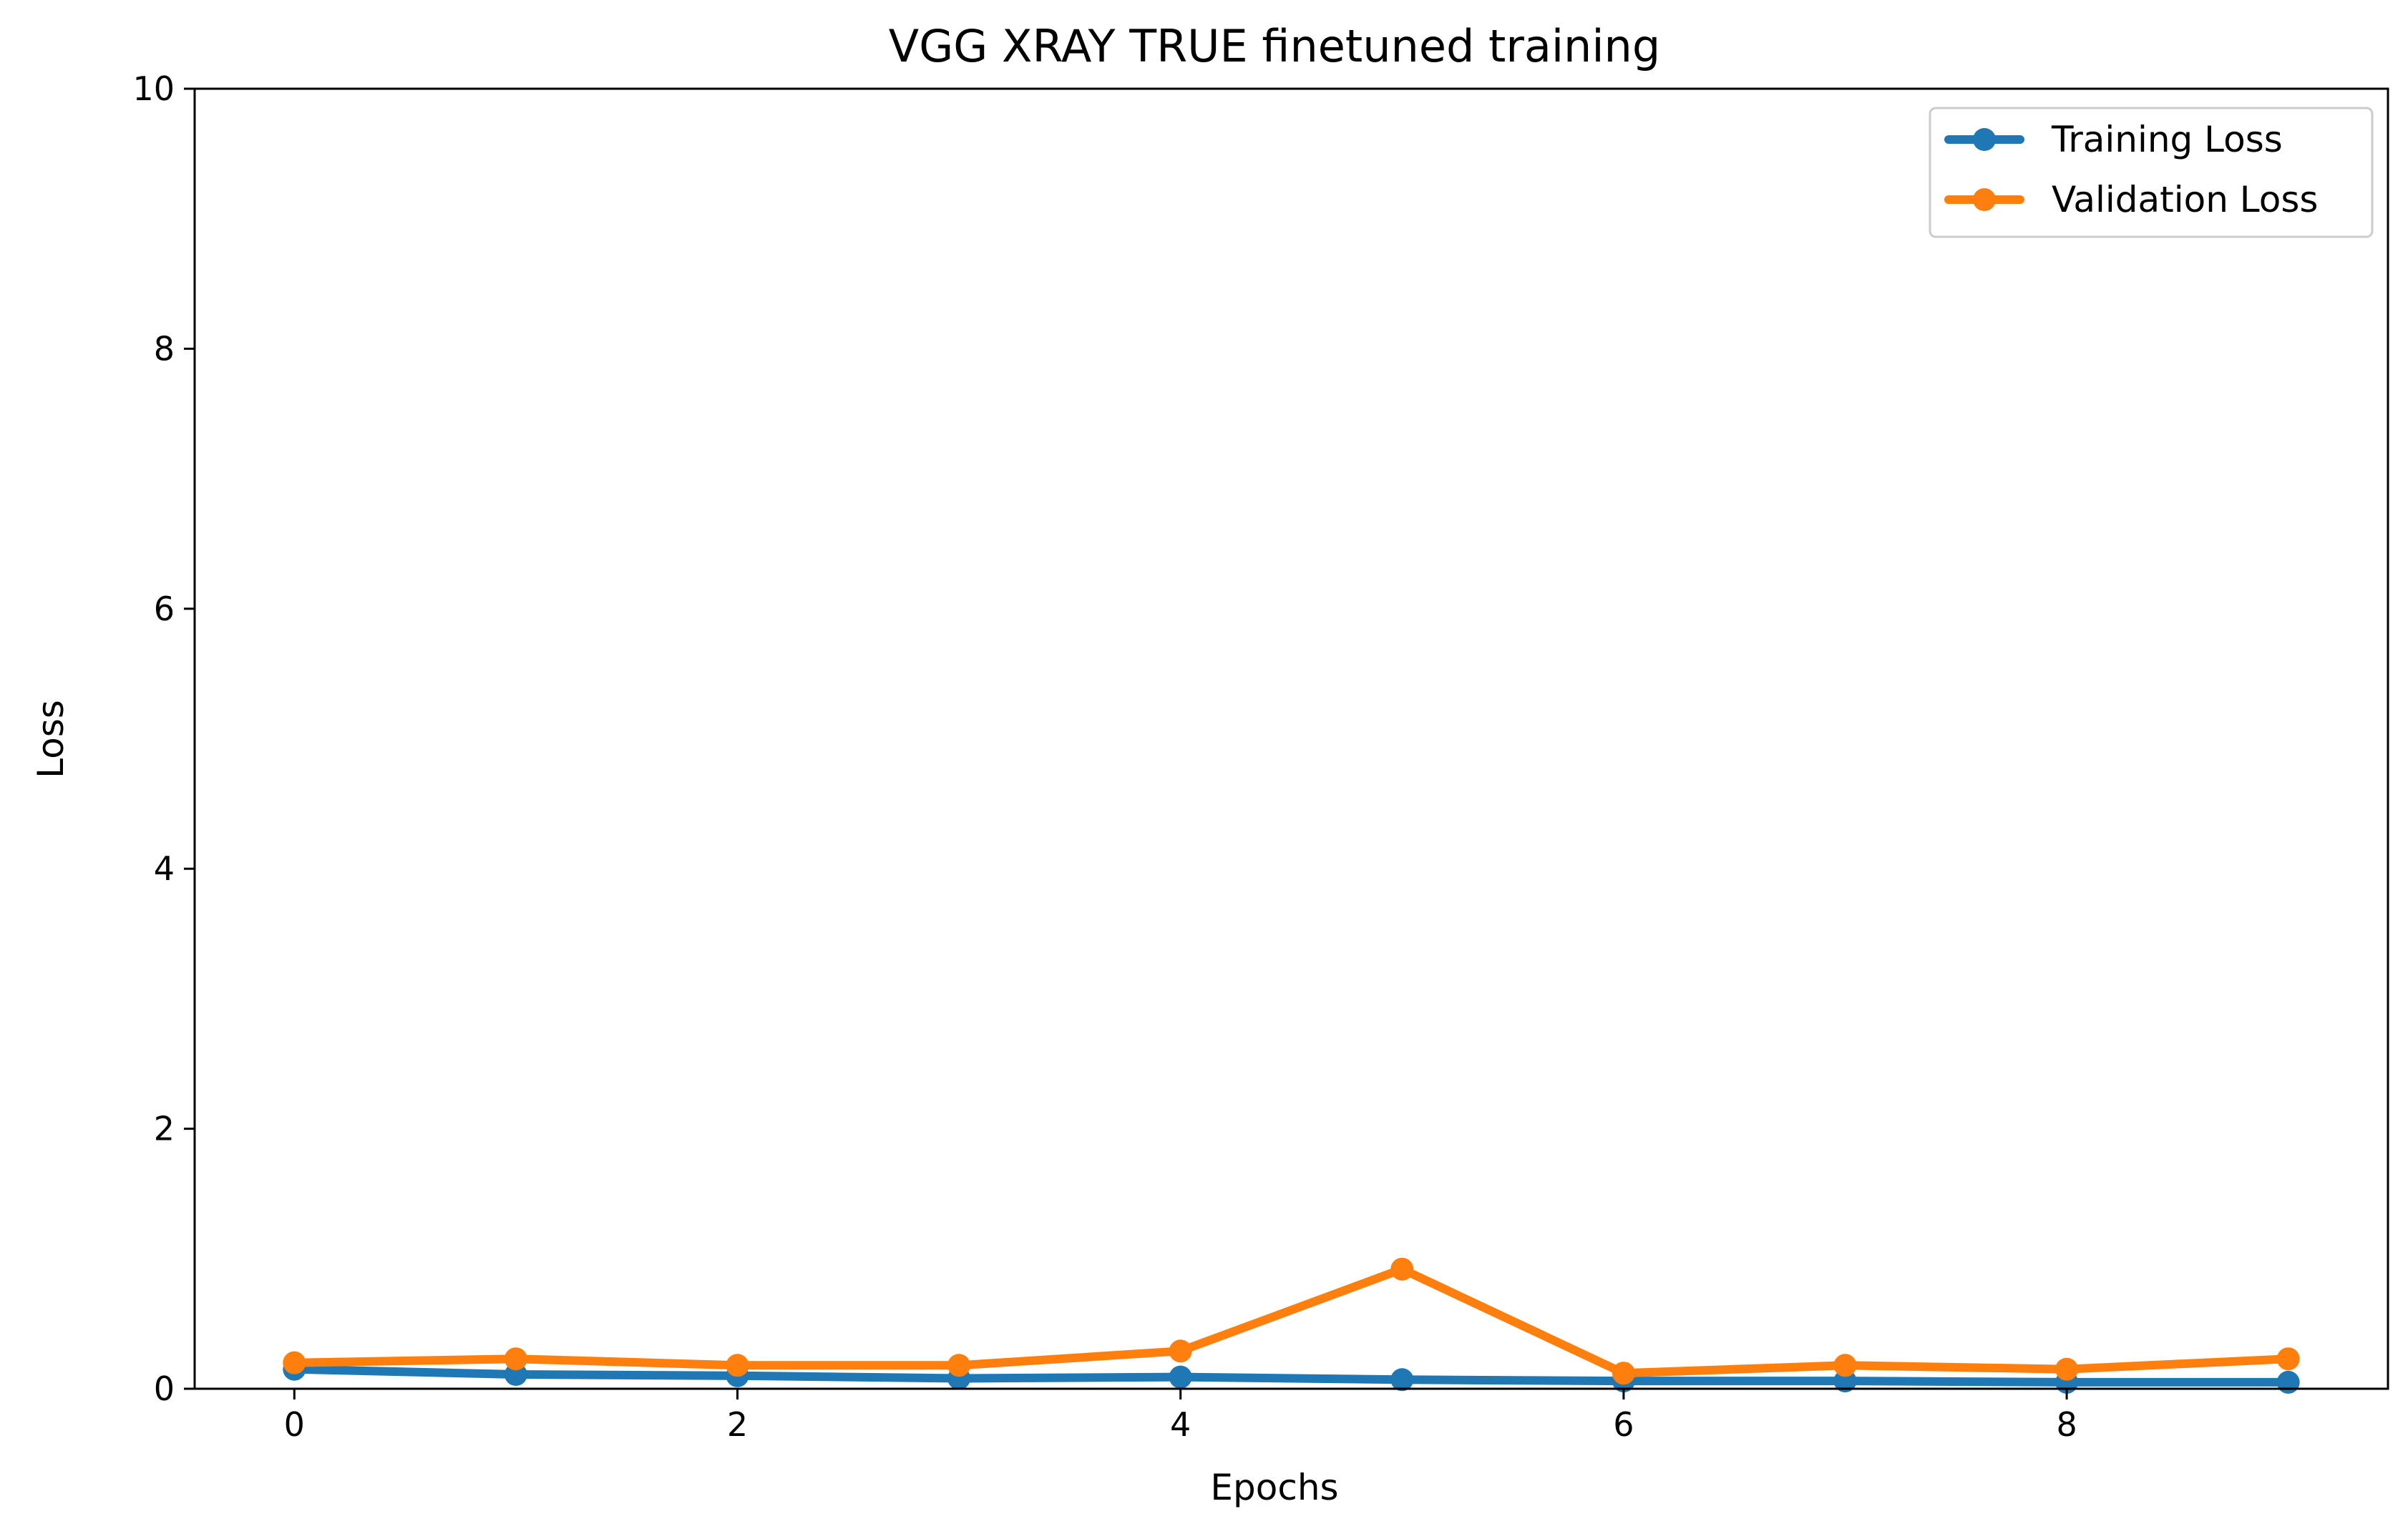 Image resolution: width=2408 pixels, height=1534 pixels. What do you see at coordinates (153, 88) in the screenshot?
I see `y-tick-label: 10` at bounding box center [153, 88].